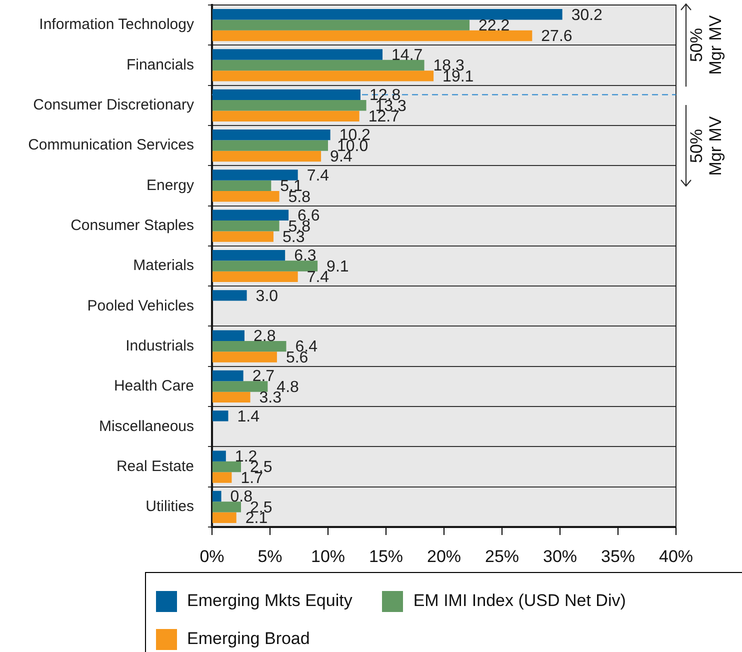  What do you see at coordinates (263, 377) in the screenshot?
I see `data-label: 2.7` at bounding box center [263, 377].